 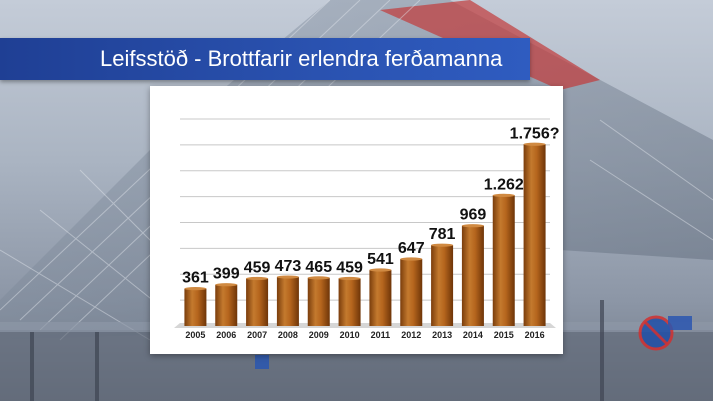 I want to click on bar-2015, so click(x=503, y=260).